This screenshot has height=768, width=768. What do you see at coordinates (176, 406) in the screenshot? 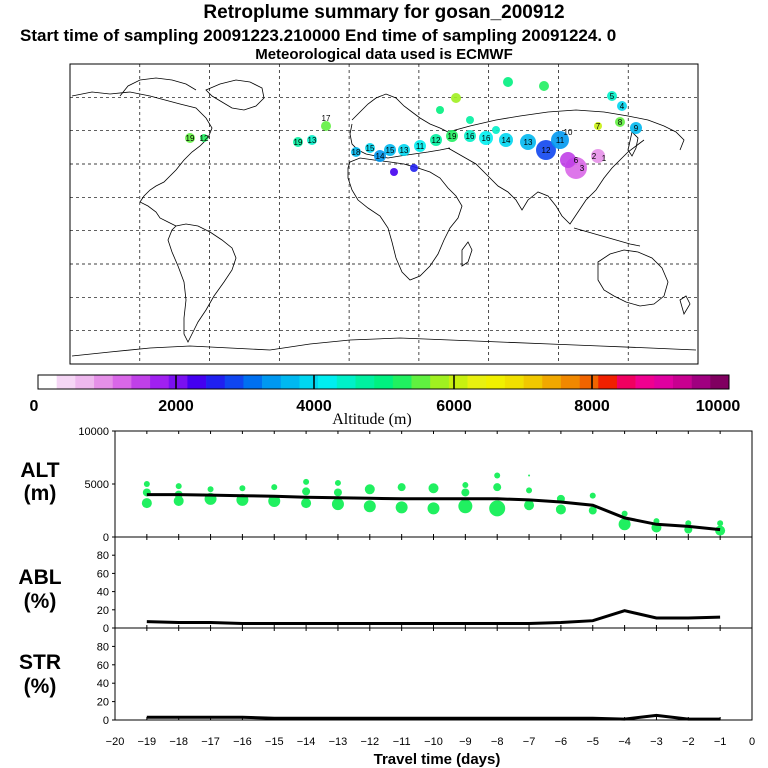
I see `cb-tick-2000: 2000` at bounding box center [176, 406].